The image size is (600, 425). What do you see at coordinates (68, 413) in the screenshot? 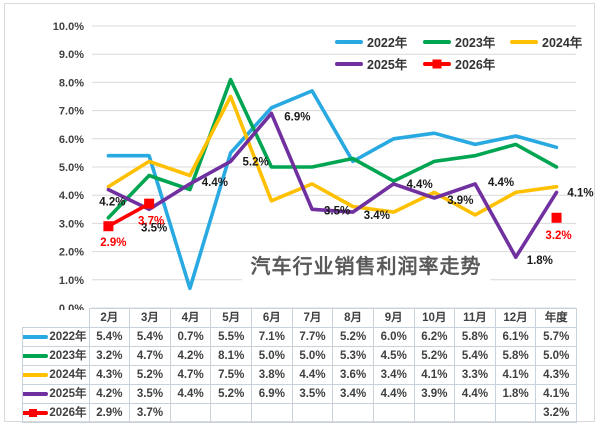
I see `table-row-label: 2026年` at bounding box center [68, 413].